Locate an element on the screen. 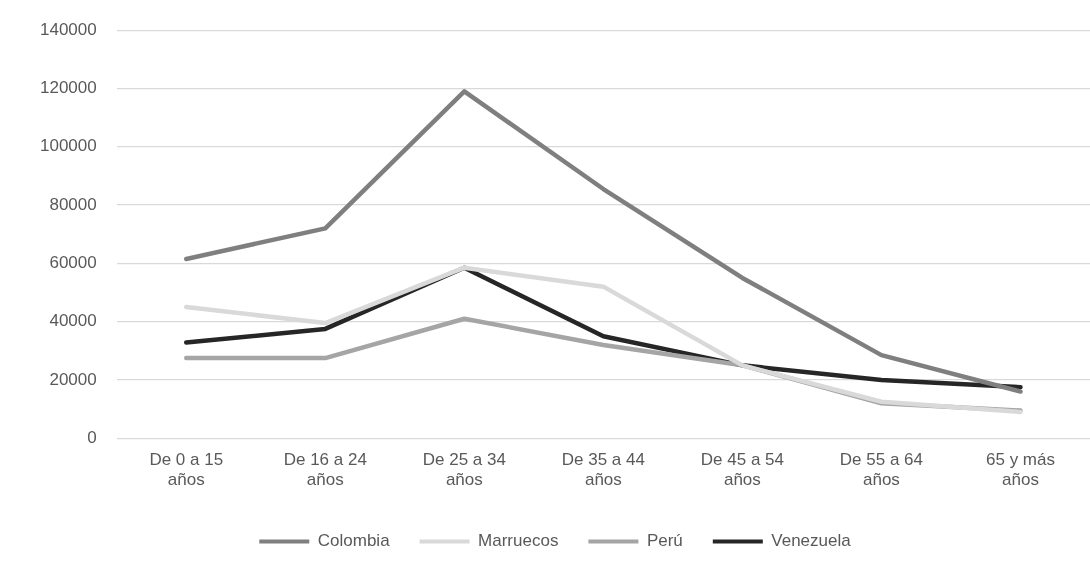 Image resolution: width=1090 pixels, height=570 pixels. y-tick-label: 100000 is located at coordinates (68, 146).